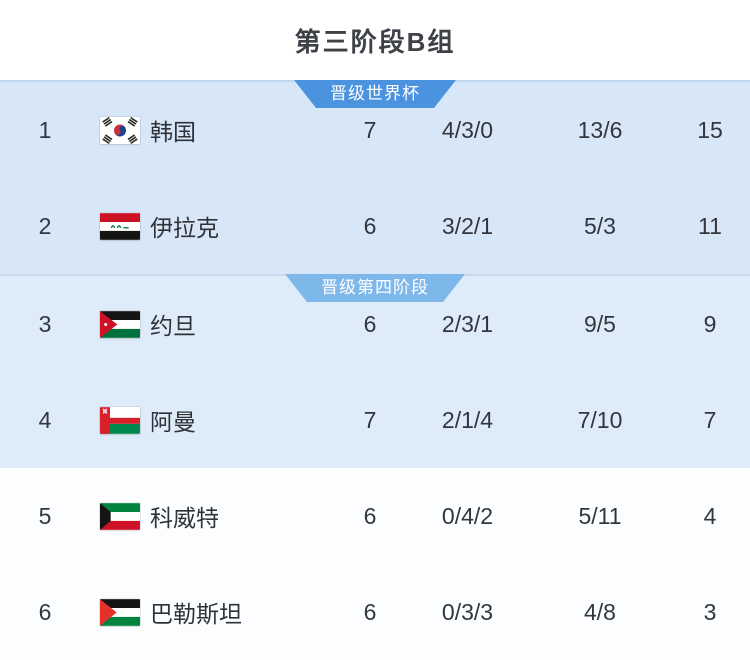 Image resolution: width=750 pixels, height=660 pixels. I want to click on points-cell: 7, so click(710, 419).